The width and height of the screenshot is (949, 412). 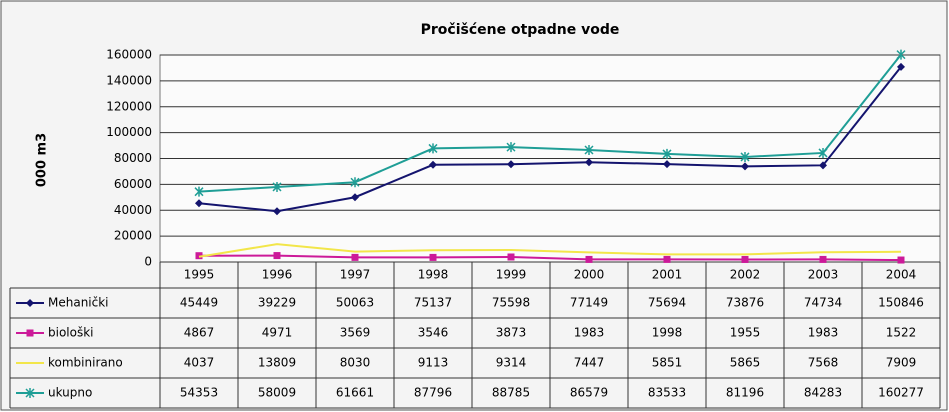 What do you see at coordinates (511, 393) in the screenshot?
I see `table-cell: 88785` at bounding box center [511, 393].